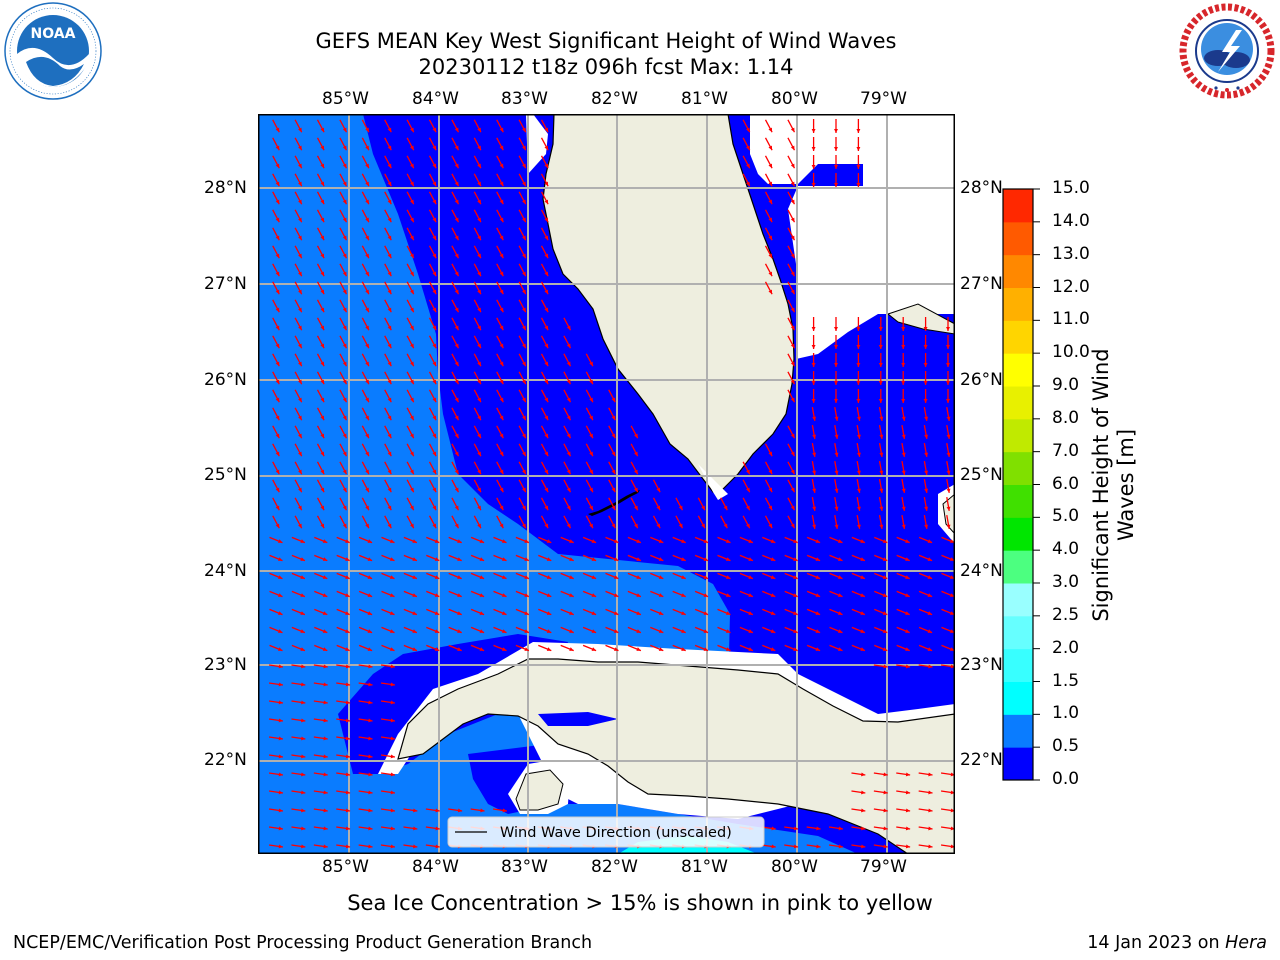 This screenshot has height=960, width=1280. I want to click on lon-label: 79°W, so click(883, 99).